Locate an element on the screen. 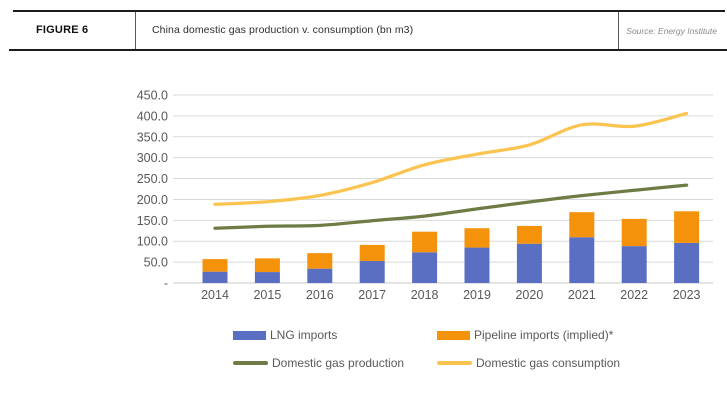 This screenshot has width=727, height=418. legend-item-lng-imports: LNG imports is located at coordinates (285, 335).